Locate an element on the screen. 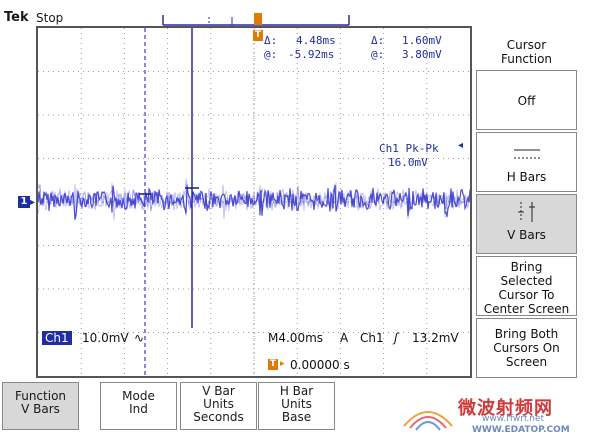 The width and height of the screenshot is (601, 448). ch1-marker-arrow-icon: ▸ is located at coordinates (33, 202).